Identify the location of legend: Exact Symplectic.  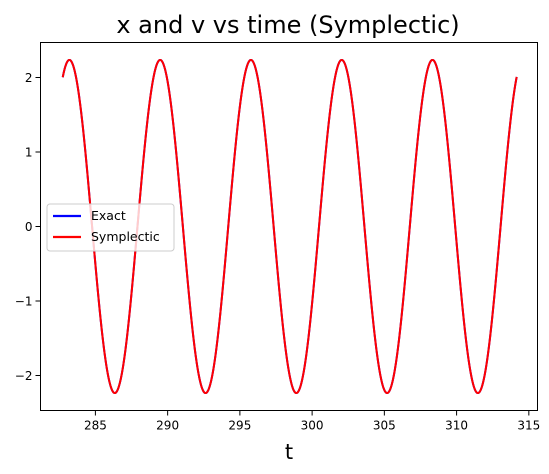
(110, 227).